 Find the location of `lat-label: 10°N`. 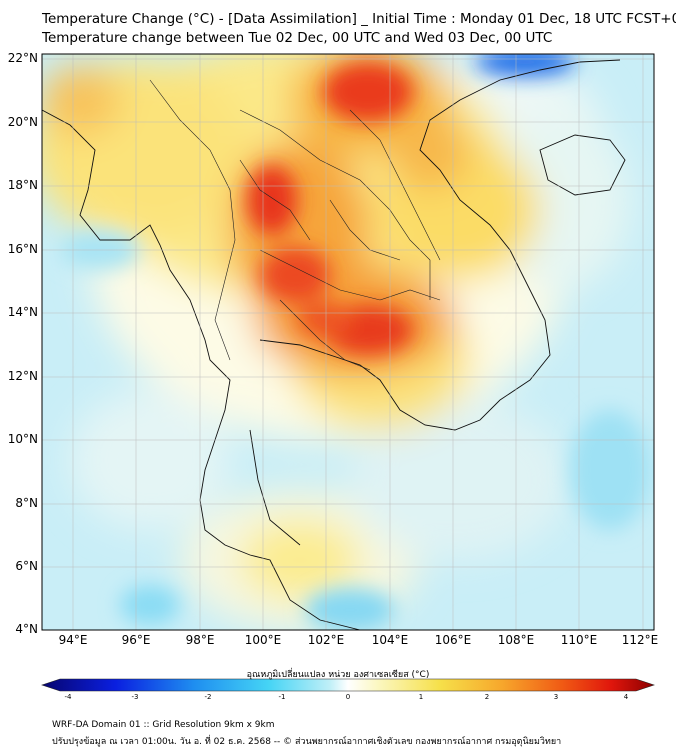

lat-label: 10°N is located at coordinates (22, 439).